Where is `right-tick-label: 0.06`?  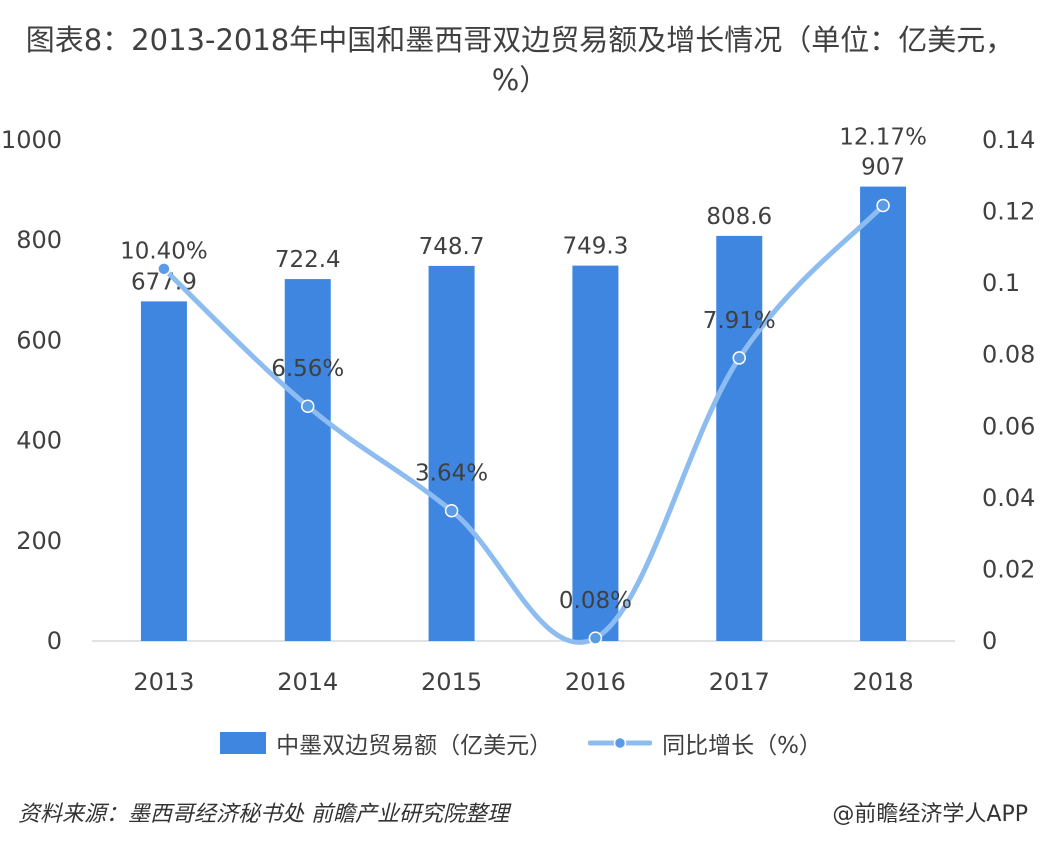
right-tick-label: 0.06 is located at coordinates (1008, 426).